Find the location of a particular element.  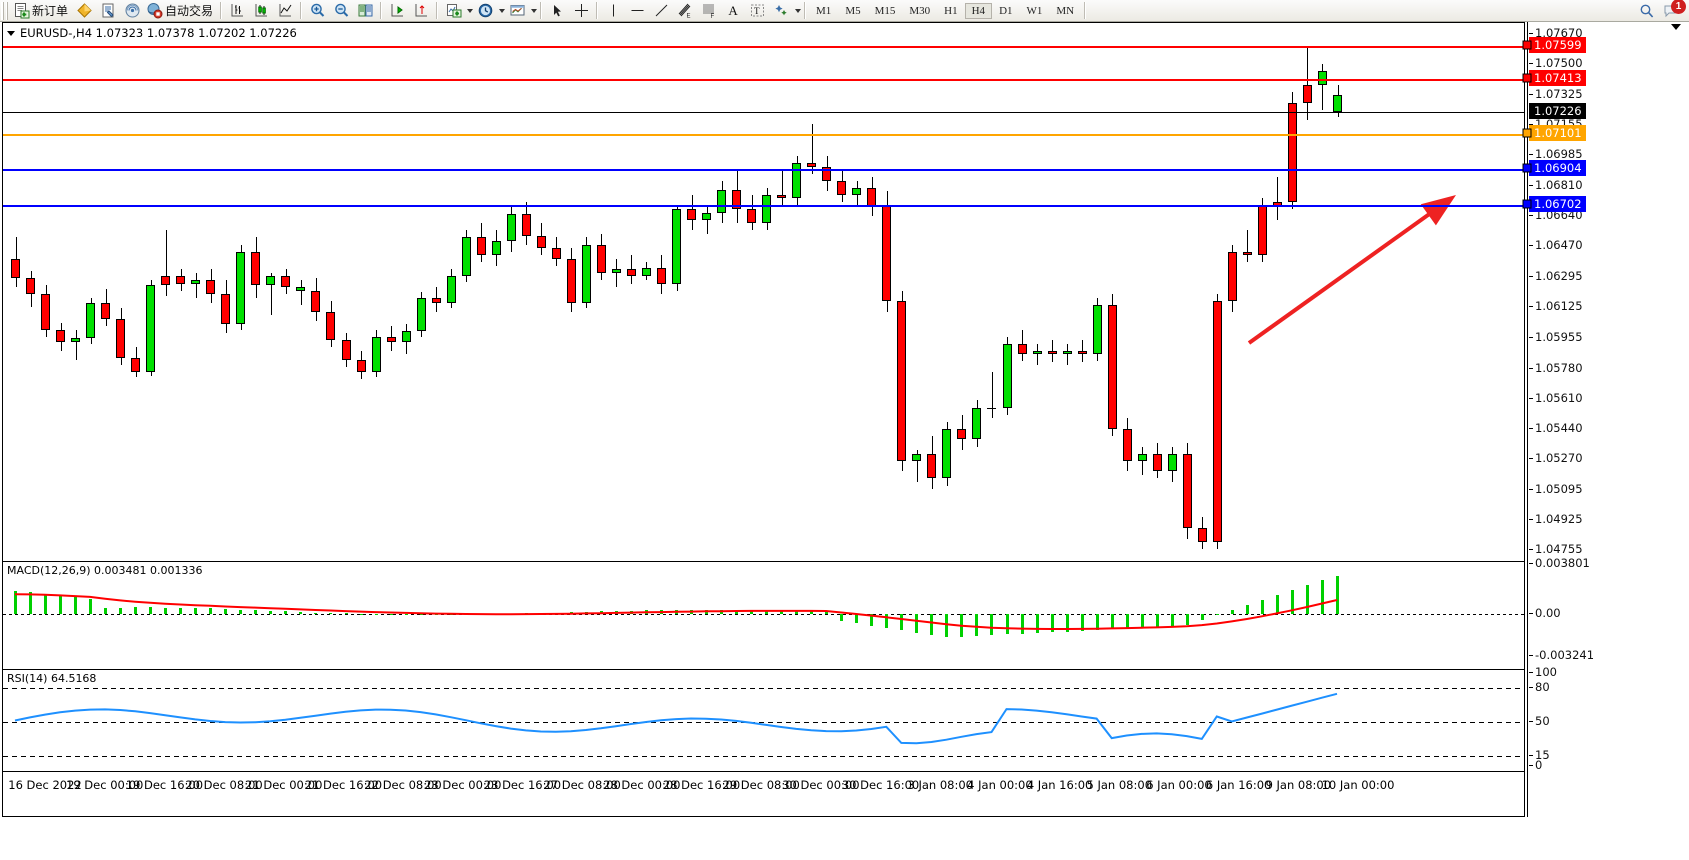

templates-button is located at coordinates (517, 11).